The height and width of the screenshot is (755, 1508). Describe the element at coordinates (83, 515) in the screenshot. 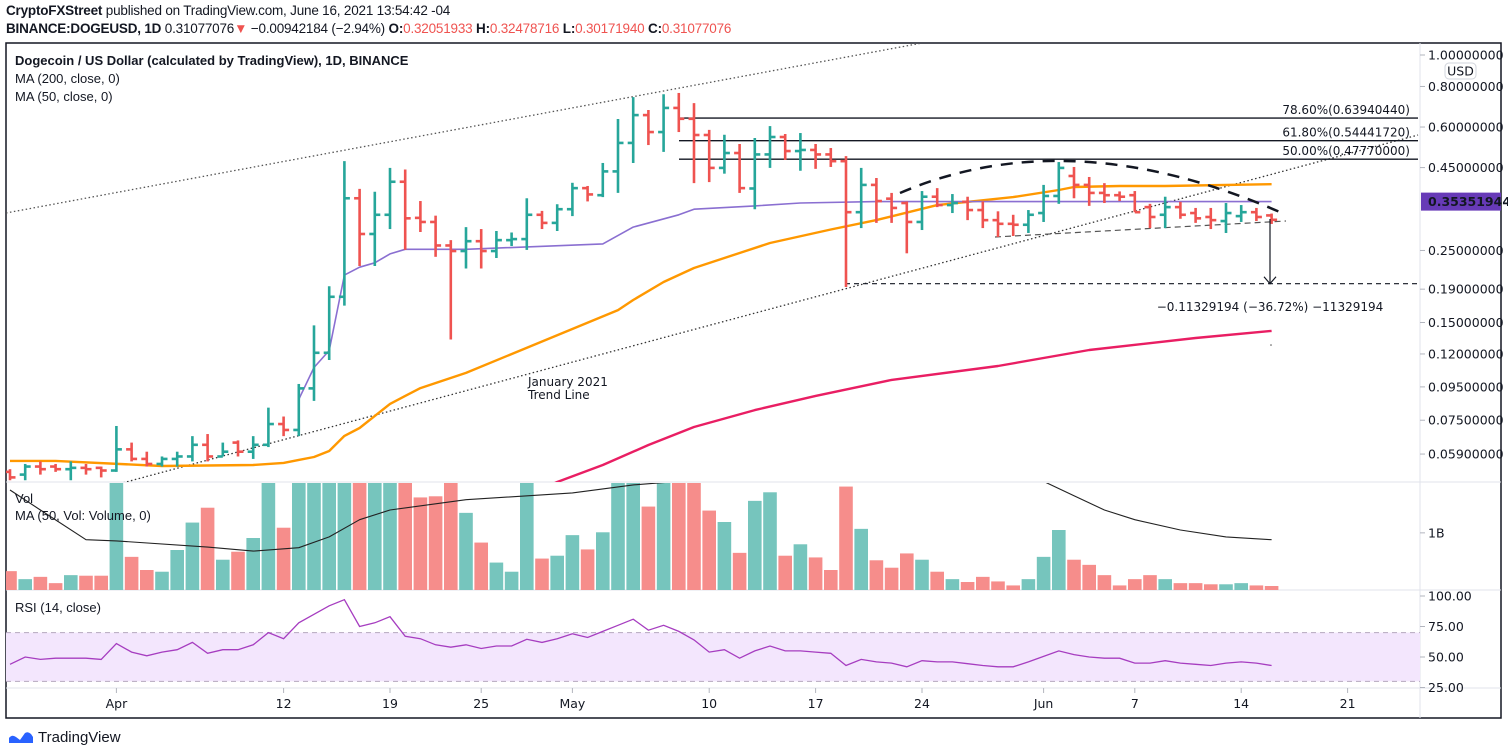

I see `volume-ma-legend: MA (50, Vol: Volume, 0)` at that location.